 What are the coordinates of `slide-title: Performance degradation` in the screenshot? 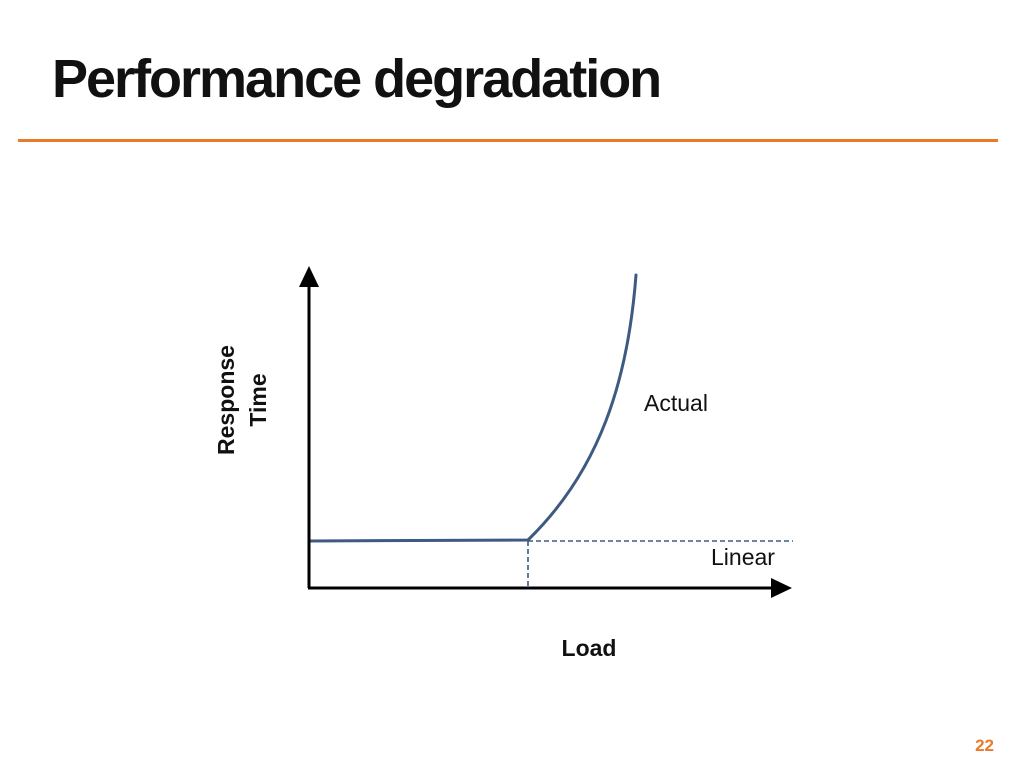 It's located at (357, 79).